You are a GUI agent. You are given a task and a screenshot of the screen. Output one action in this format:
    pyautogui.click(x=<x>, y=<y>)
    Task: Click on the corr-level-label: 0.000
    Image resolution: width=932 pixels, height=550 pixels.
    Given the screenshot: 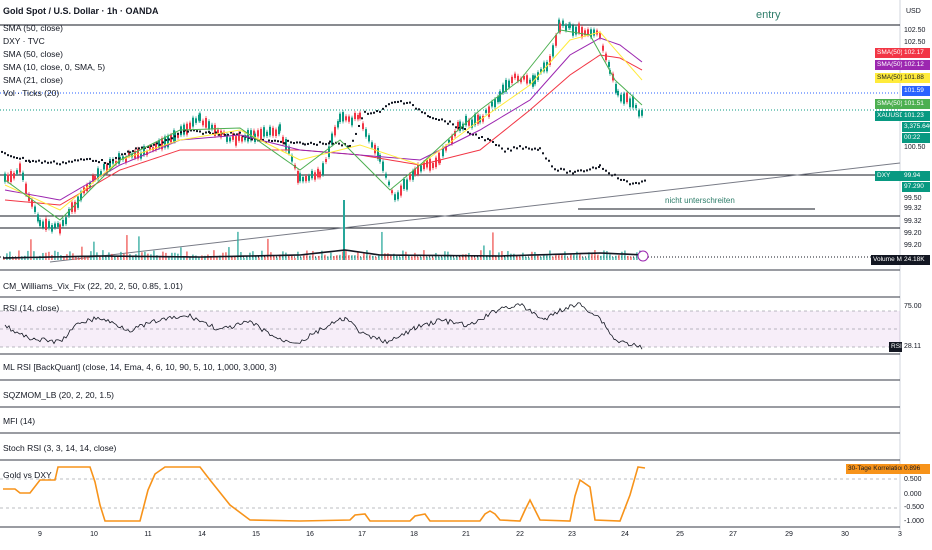 What is the action you would take?
    pyautogui.click(x=913, y=494)
    